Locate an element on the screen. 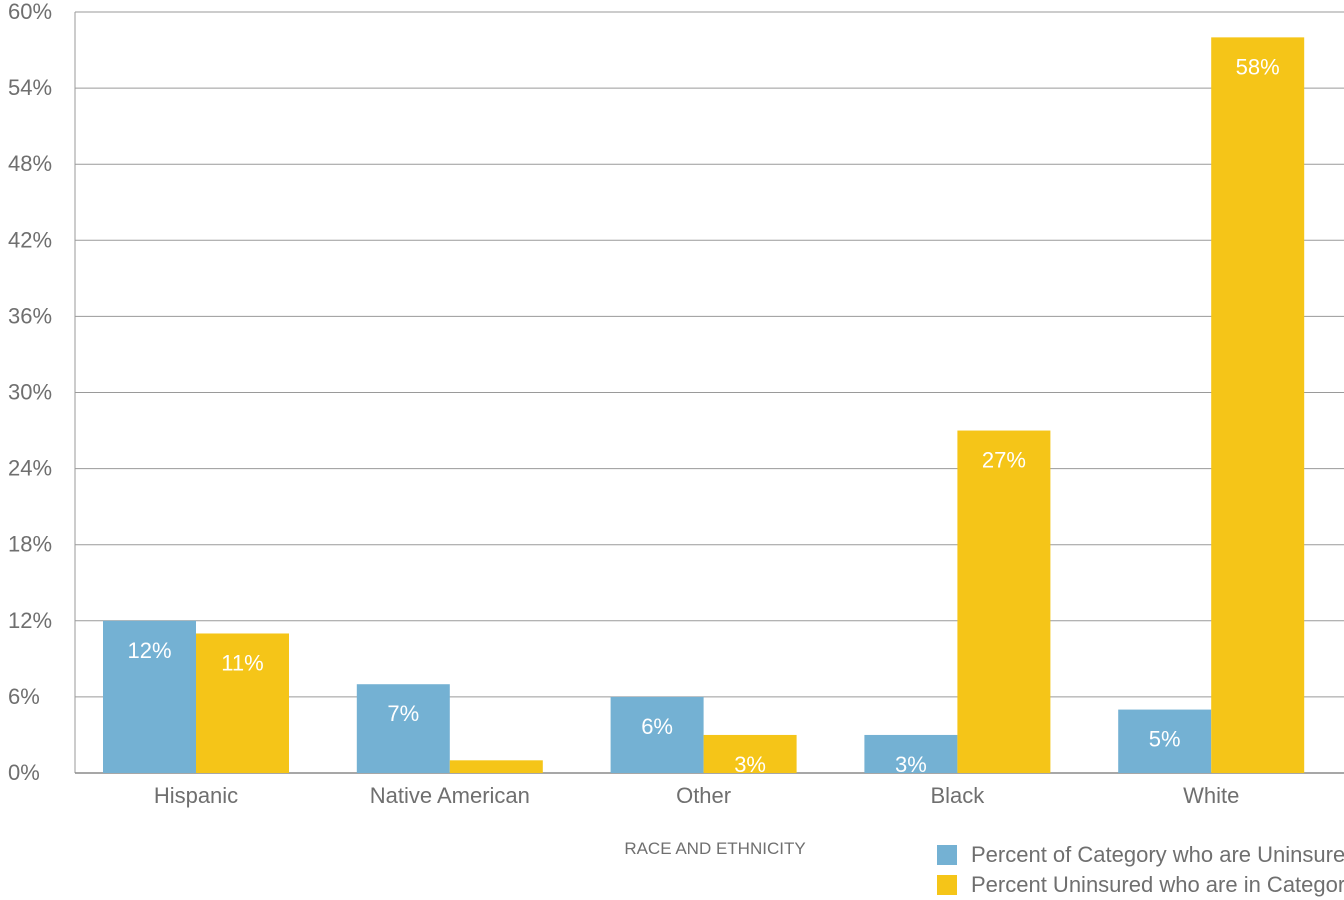  x-category-label: White is located at coordinates (1211, 795).